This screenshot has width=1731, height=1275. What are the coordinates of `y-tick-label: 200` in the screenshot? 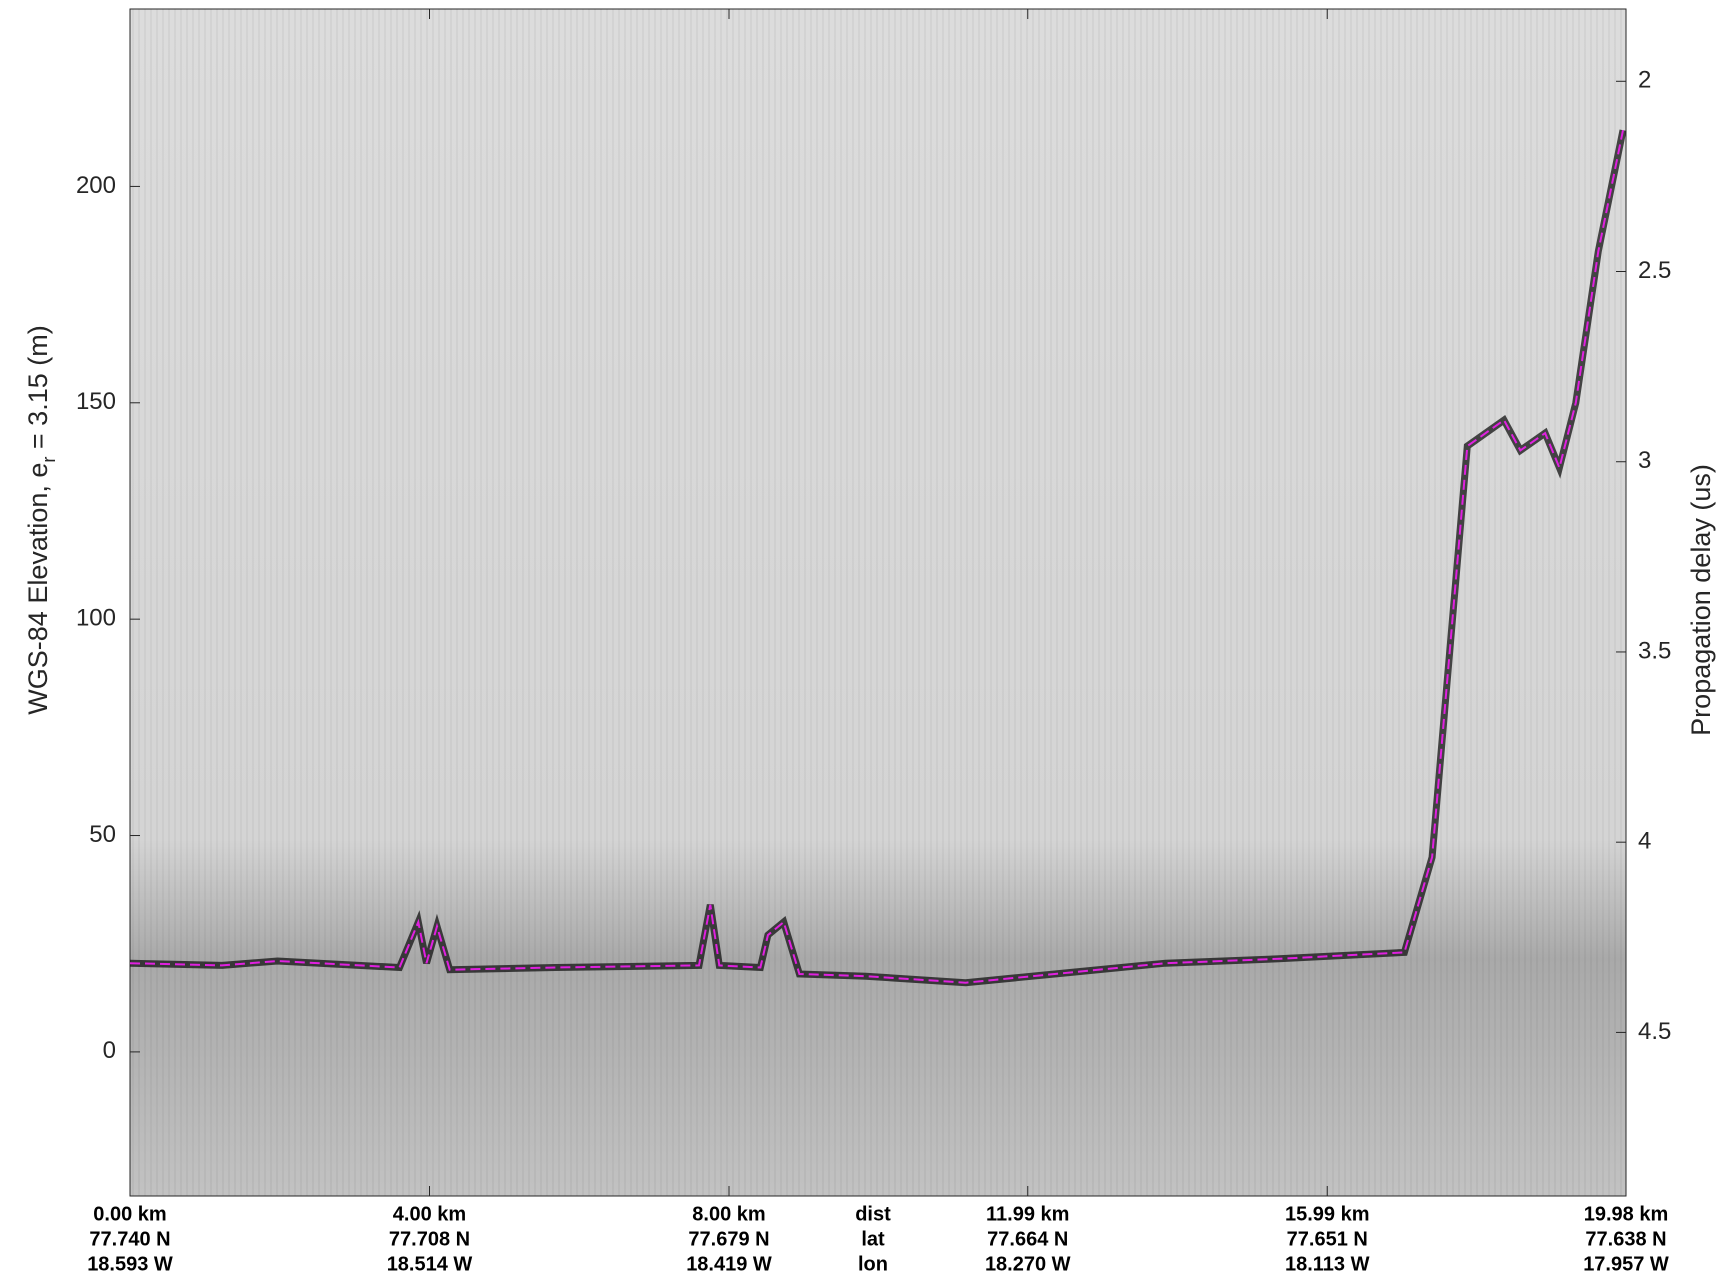 It's located at (96, 185).